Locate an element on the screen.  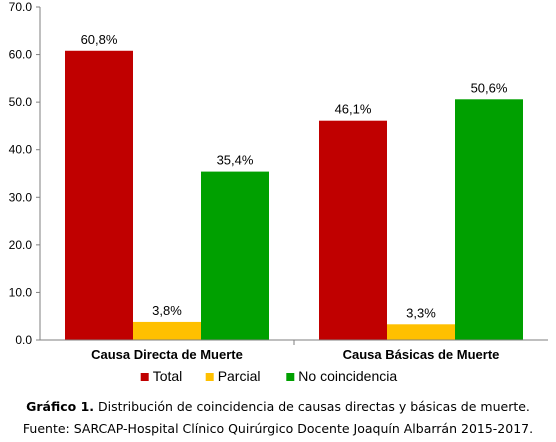
y-tick-label: 60.0 is located at coordinates (21, 55).